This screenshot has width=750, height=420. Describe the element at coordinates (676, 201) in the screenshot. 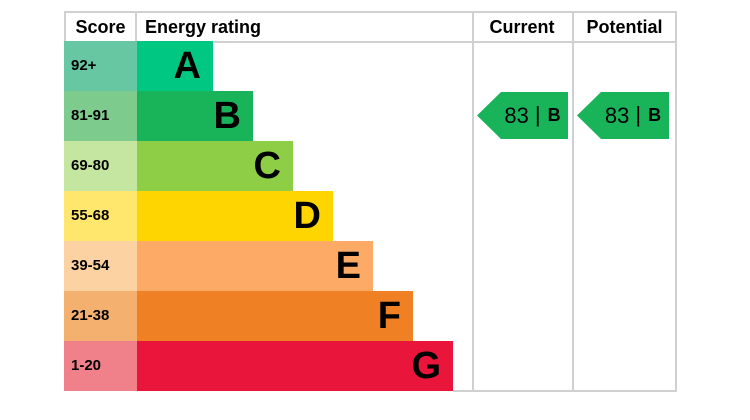

I see `table-right-border` at that location.